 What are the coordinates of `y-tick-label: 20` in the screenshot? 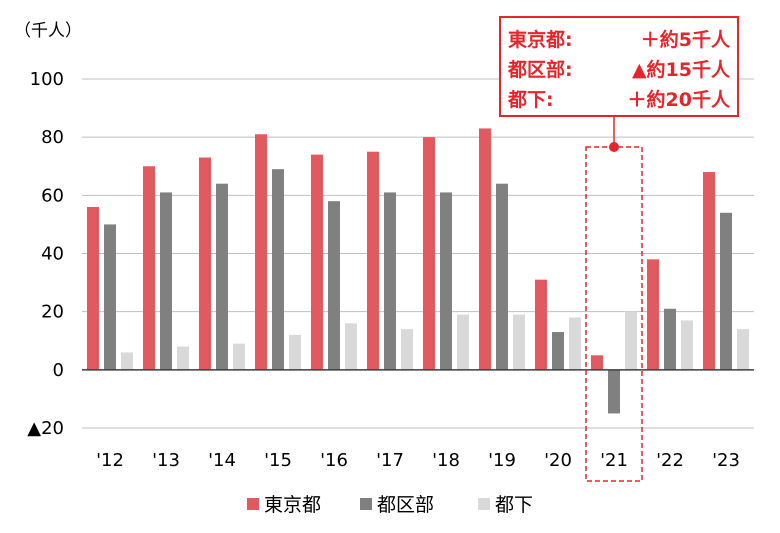 It's located at (52, 312).